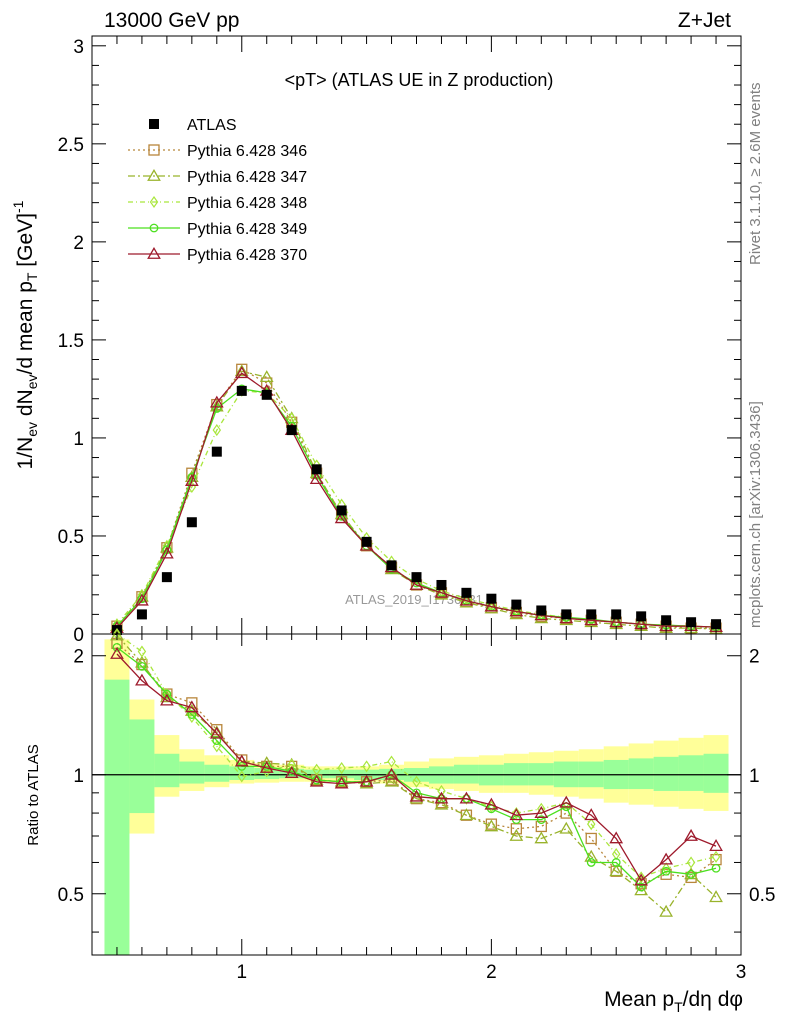 Image resolution: width=786 pixels, height=1024 pixels. What do you see at coordinates (762, 895) in the screenshot?
I see `ratio-y-tick-label-right: 0.5` at bounding box center [762, 895].